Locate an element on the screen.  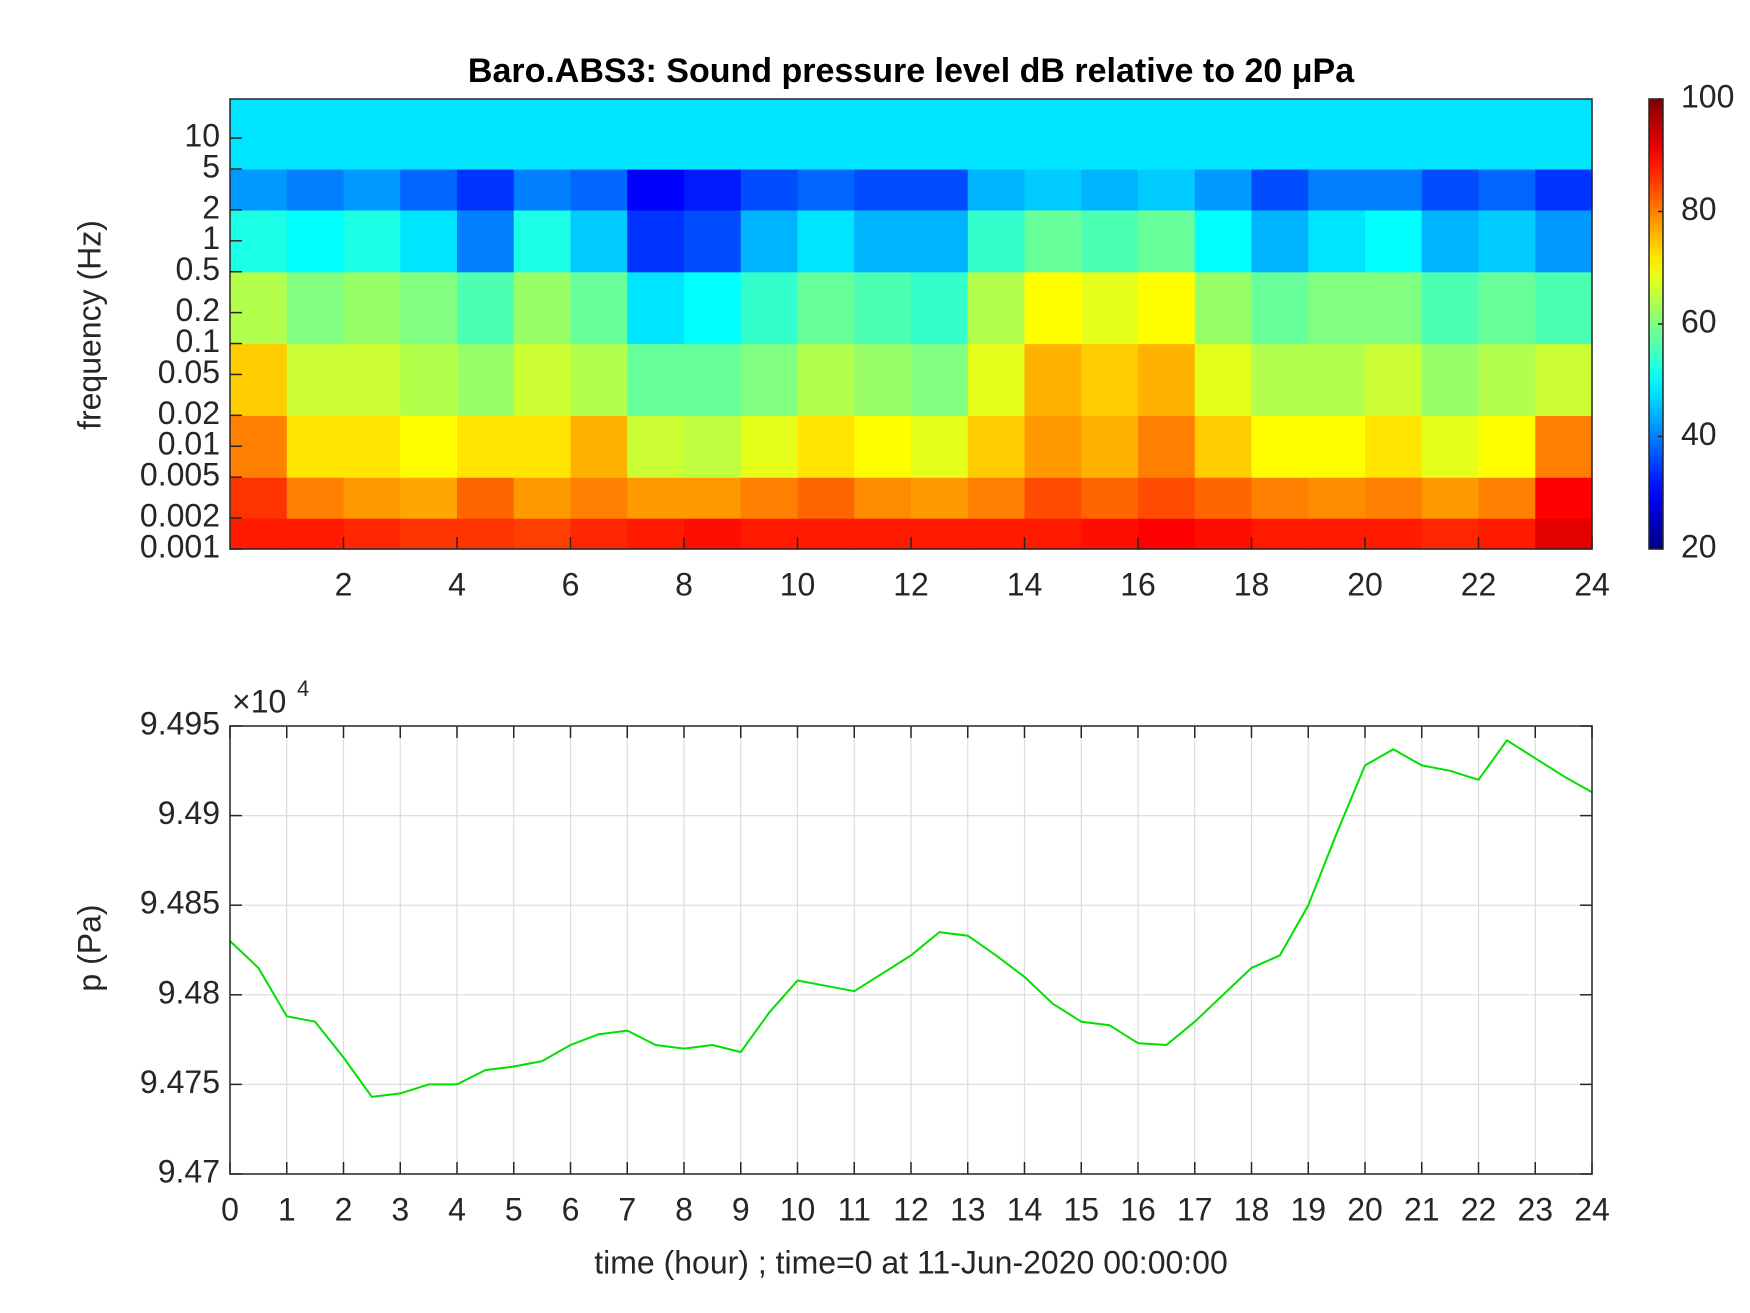
y-tick-label: 1 is located at coordinates (211, 238).